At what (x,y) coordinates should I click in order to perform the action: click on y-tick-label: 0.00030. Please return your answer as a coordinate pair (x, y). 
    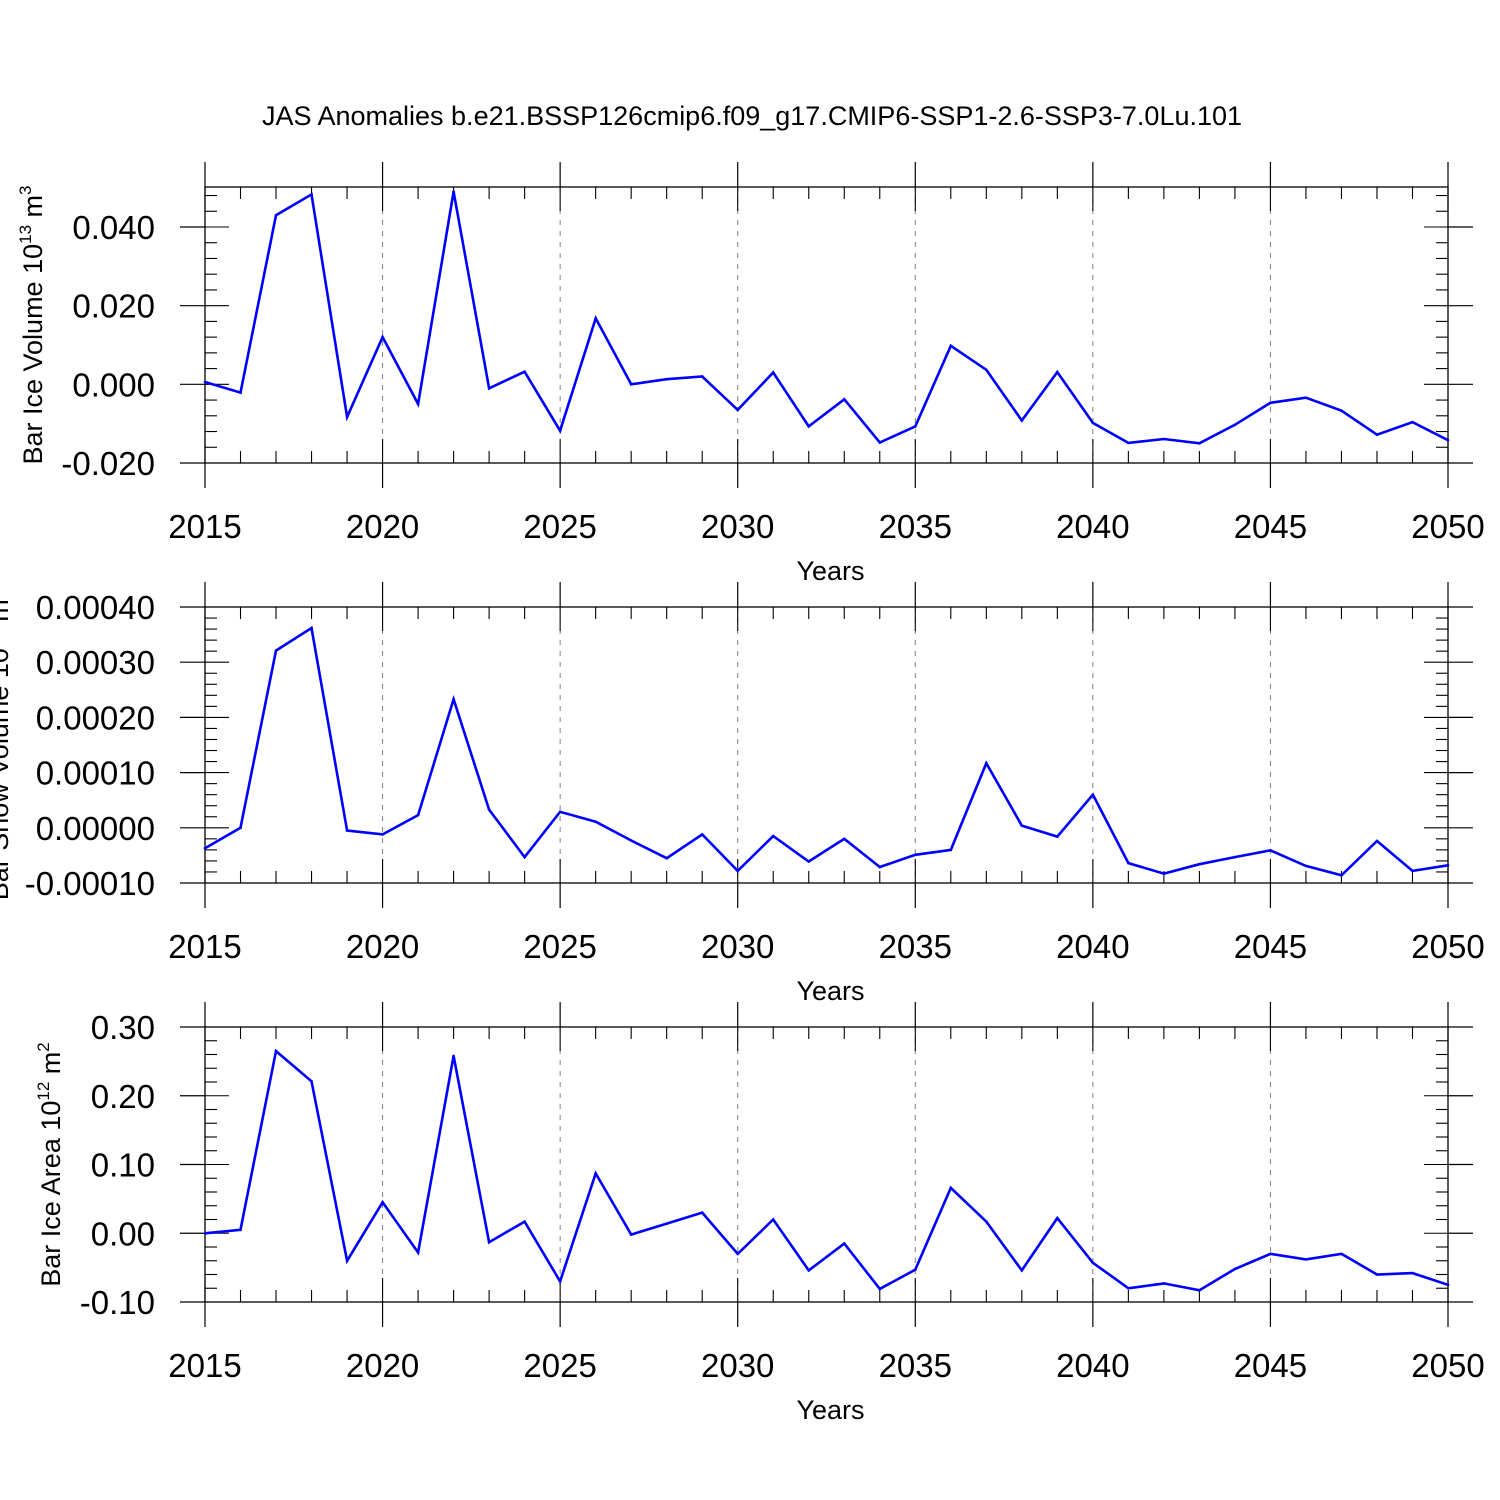
    Looking at the image, I should click on (95, 662).